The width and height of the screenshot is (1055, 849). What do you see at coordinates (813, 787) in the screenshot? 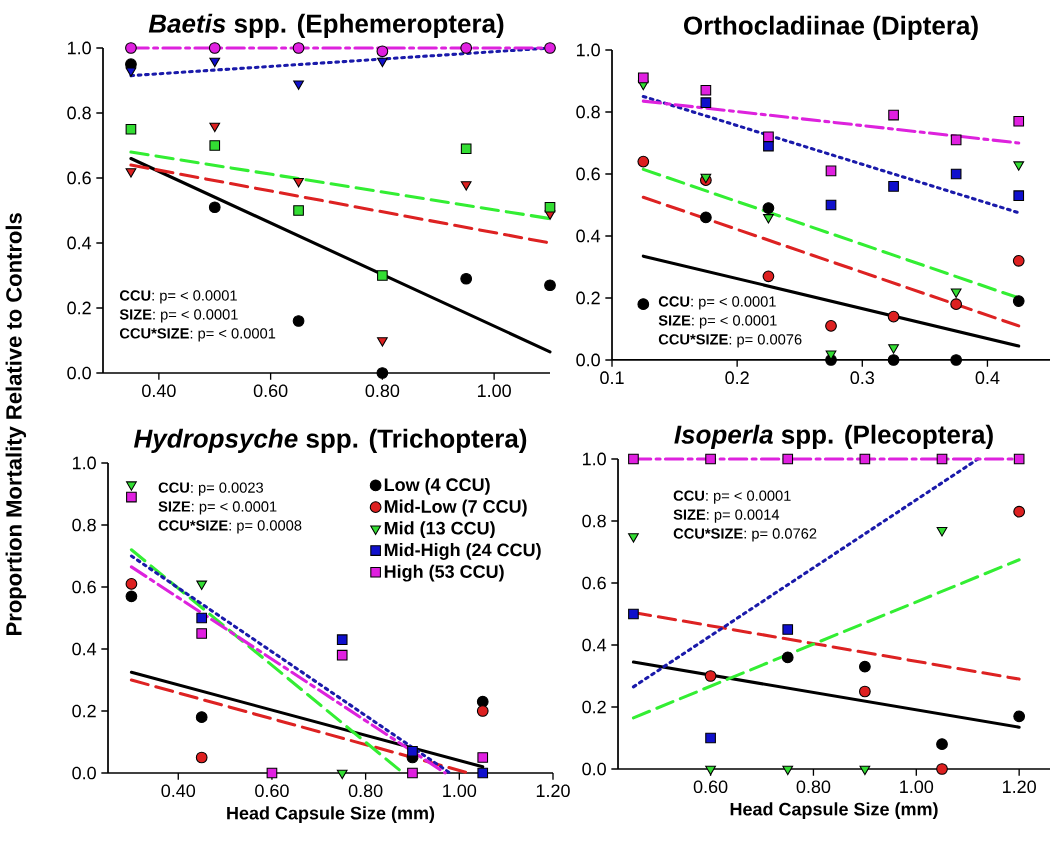
I see `x-tick-label: 0.80` at bounding box center [813, 787].